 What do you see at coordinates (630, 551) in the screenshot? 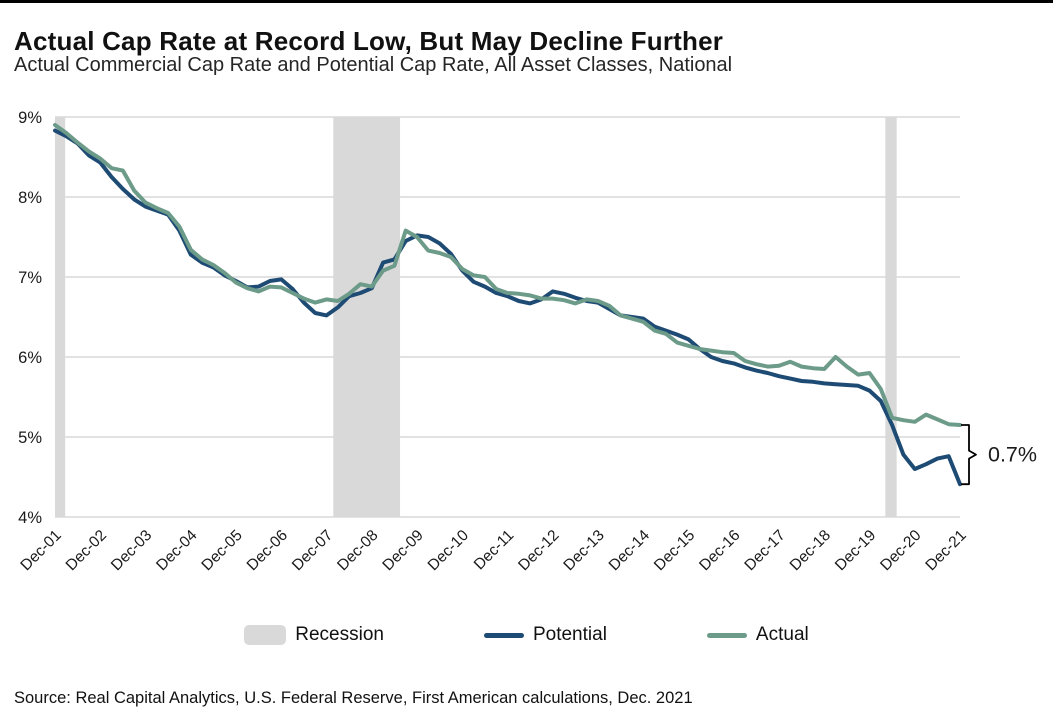
I see `x-axis-label: Dec-14` at bounding box center [630, 551].